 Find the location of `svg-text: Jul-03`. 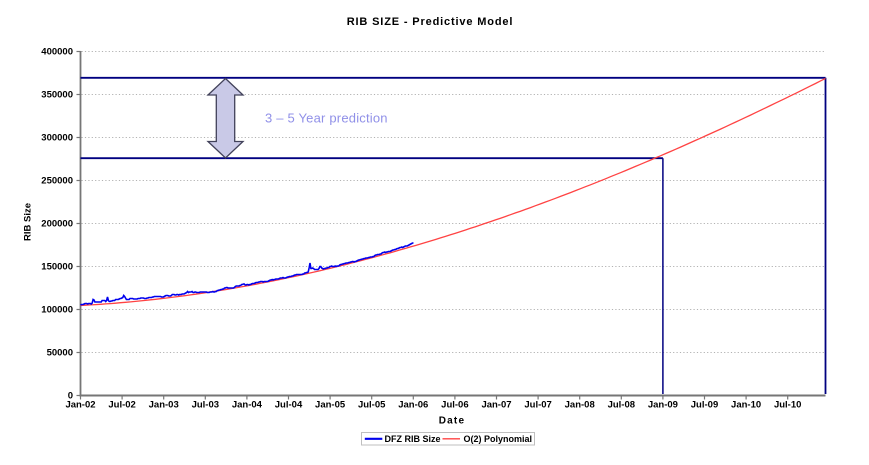

svg-text: Jul-03 is located at coordinates (205, 405).